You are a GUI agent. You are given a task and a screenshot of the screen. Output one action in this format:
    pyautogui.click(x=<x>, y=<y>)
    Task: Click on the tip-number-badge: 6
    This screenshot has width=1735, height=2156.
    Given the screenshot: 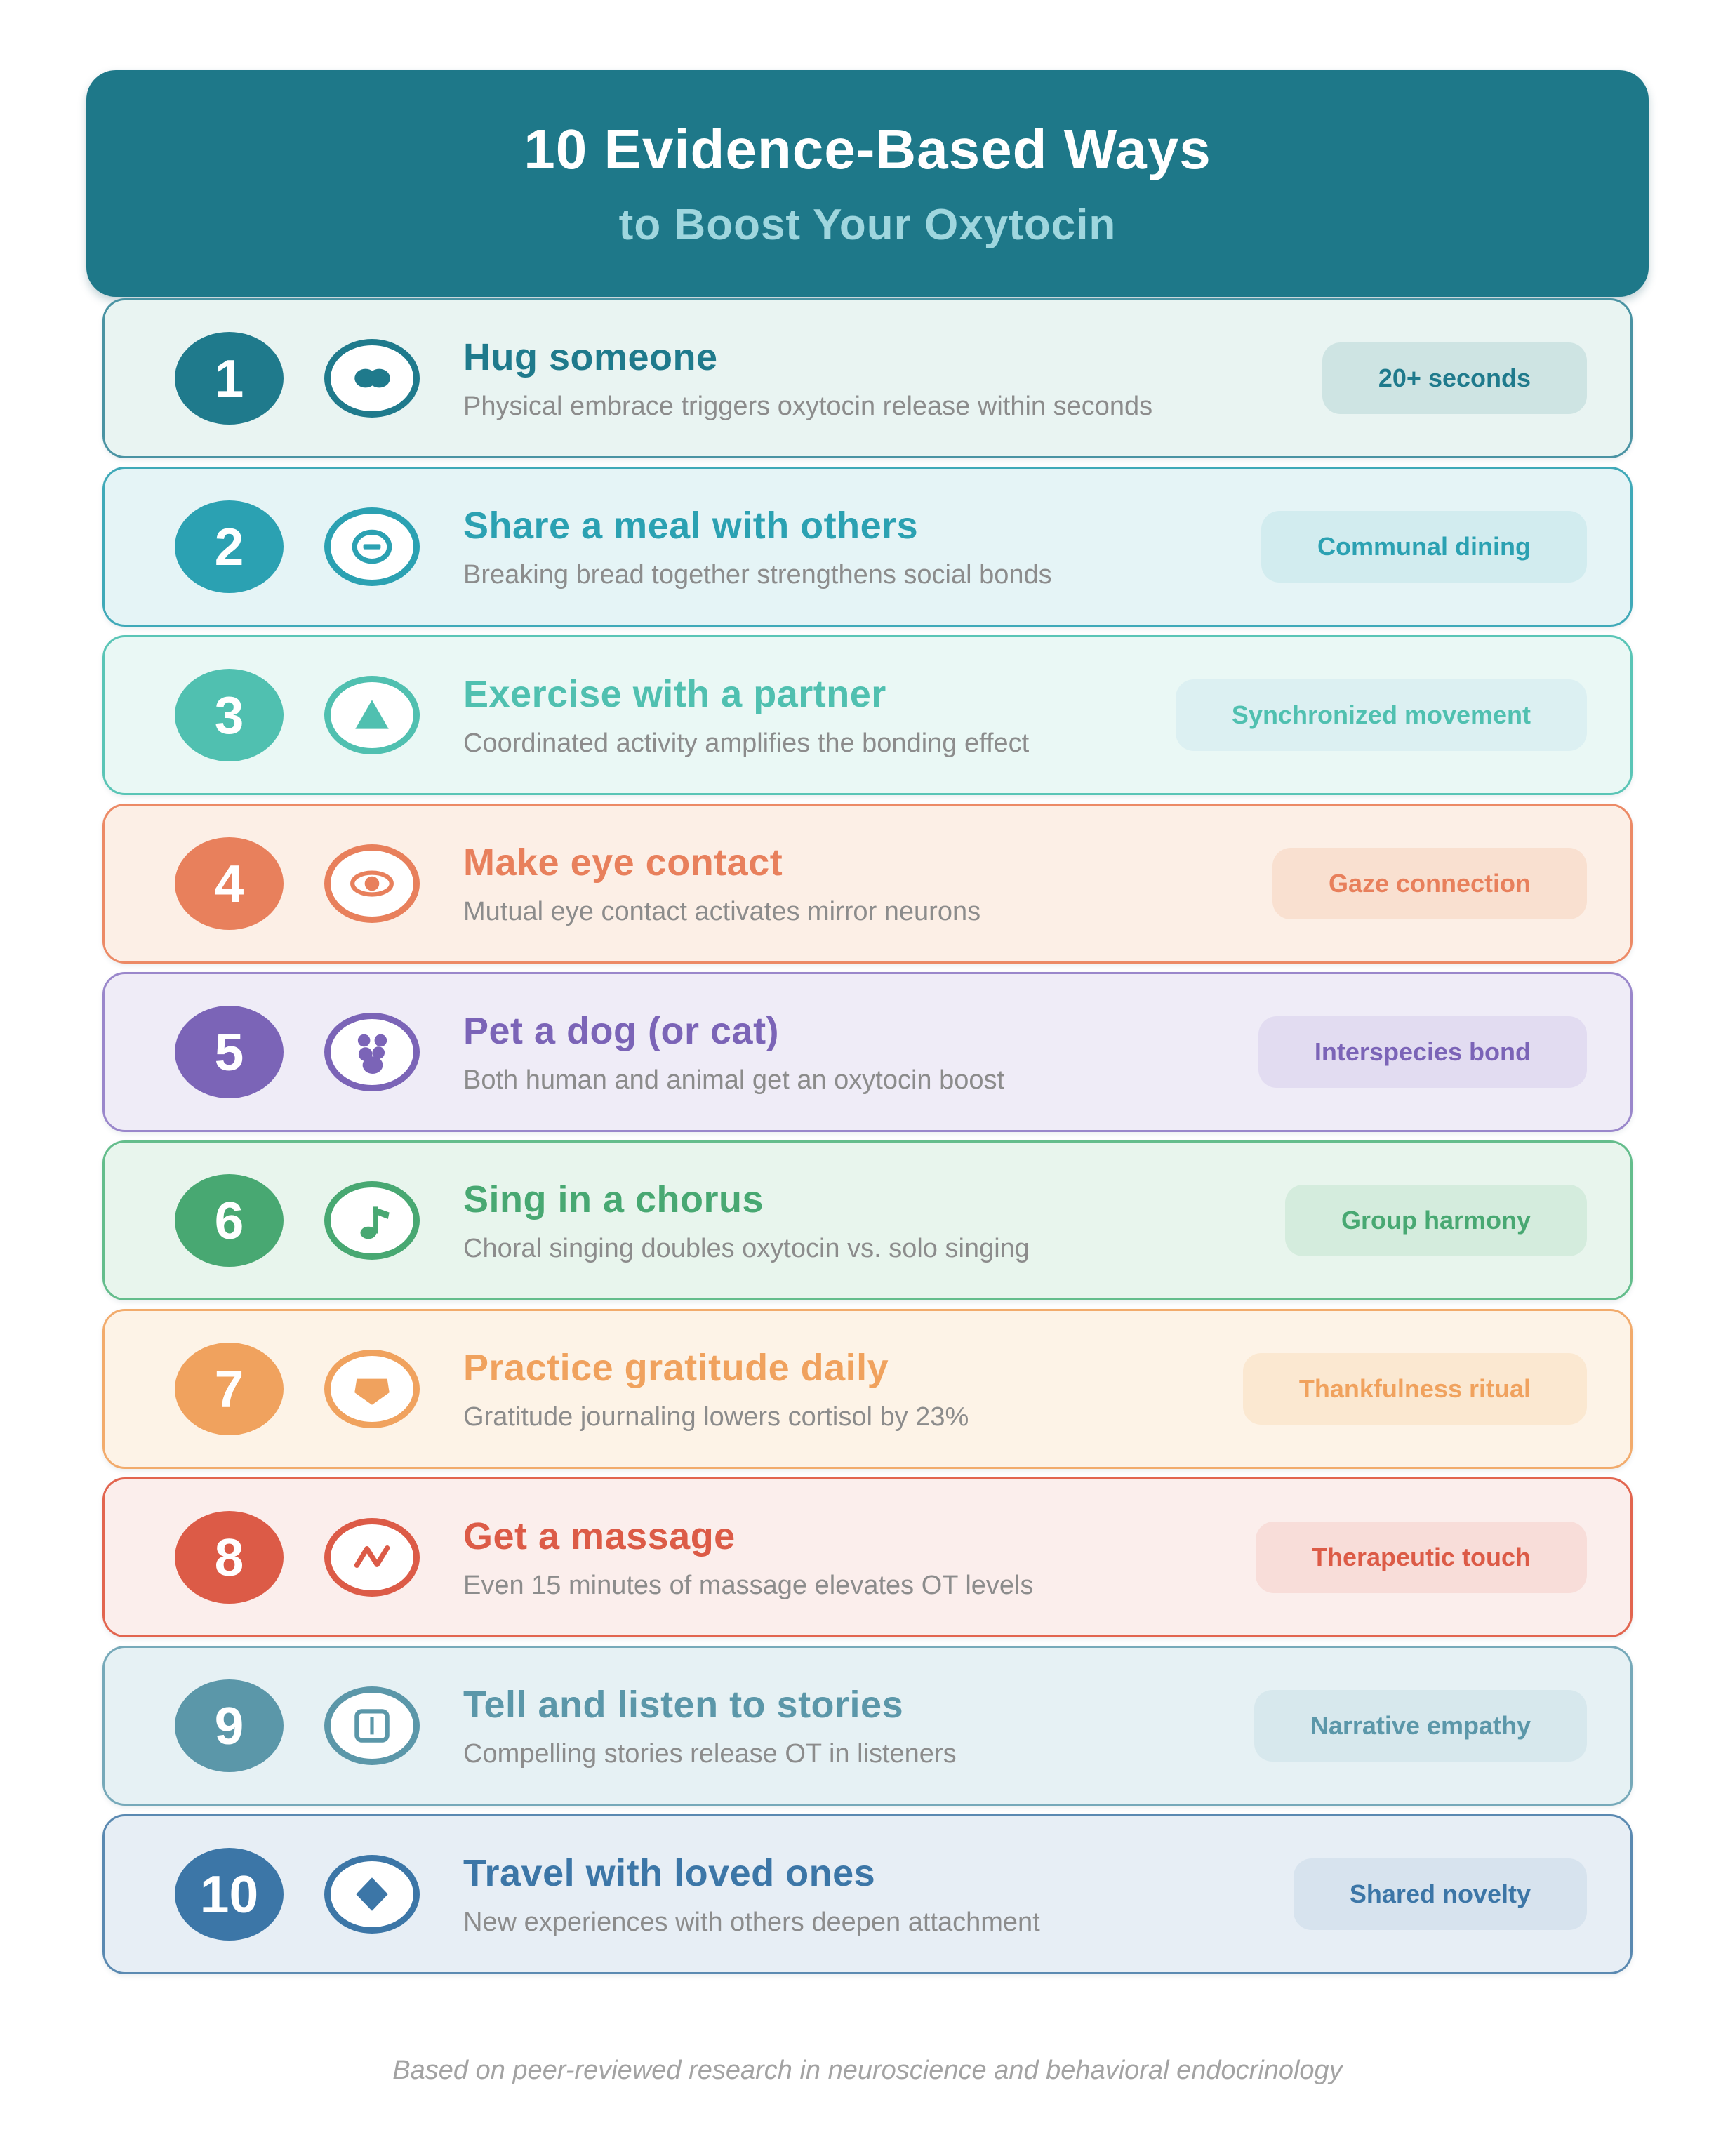 What is the action you would take?
    pyautogui.click(x=229, y=1220)
    